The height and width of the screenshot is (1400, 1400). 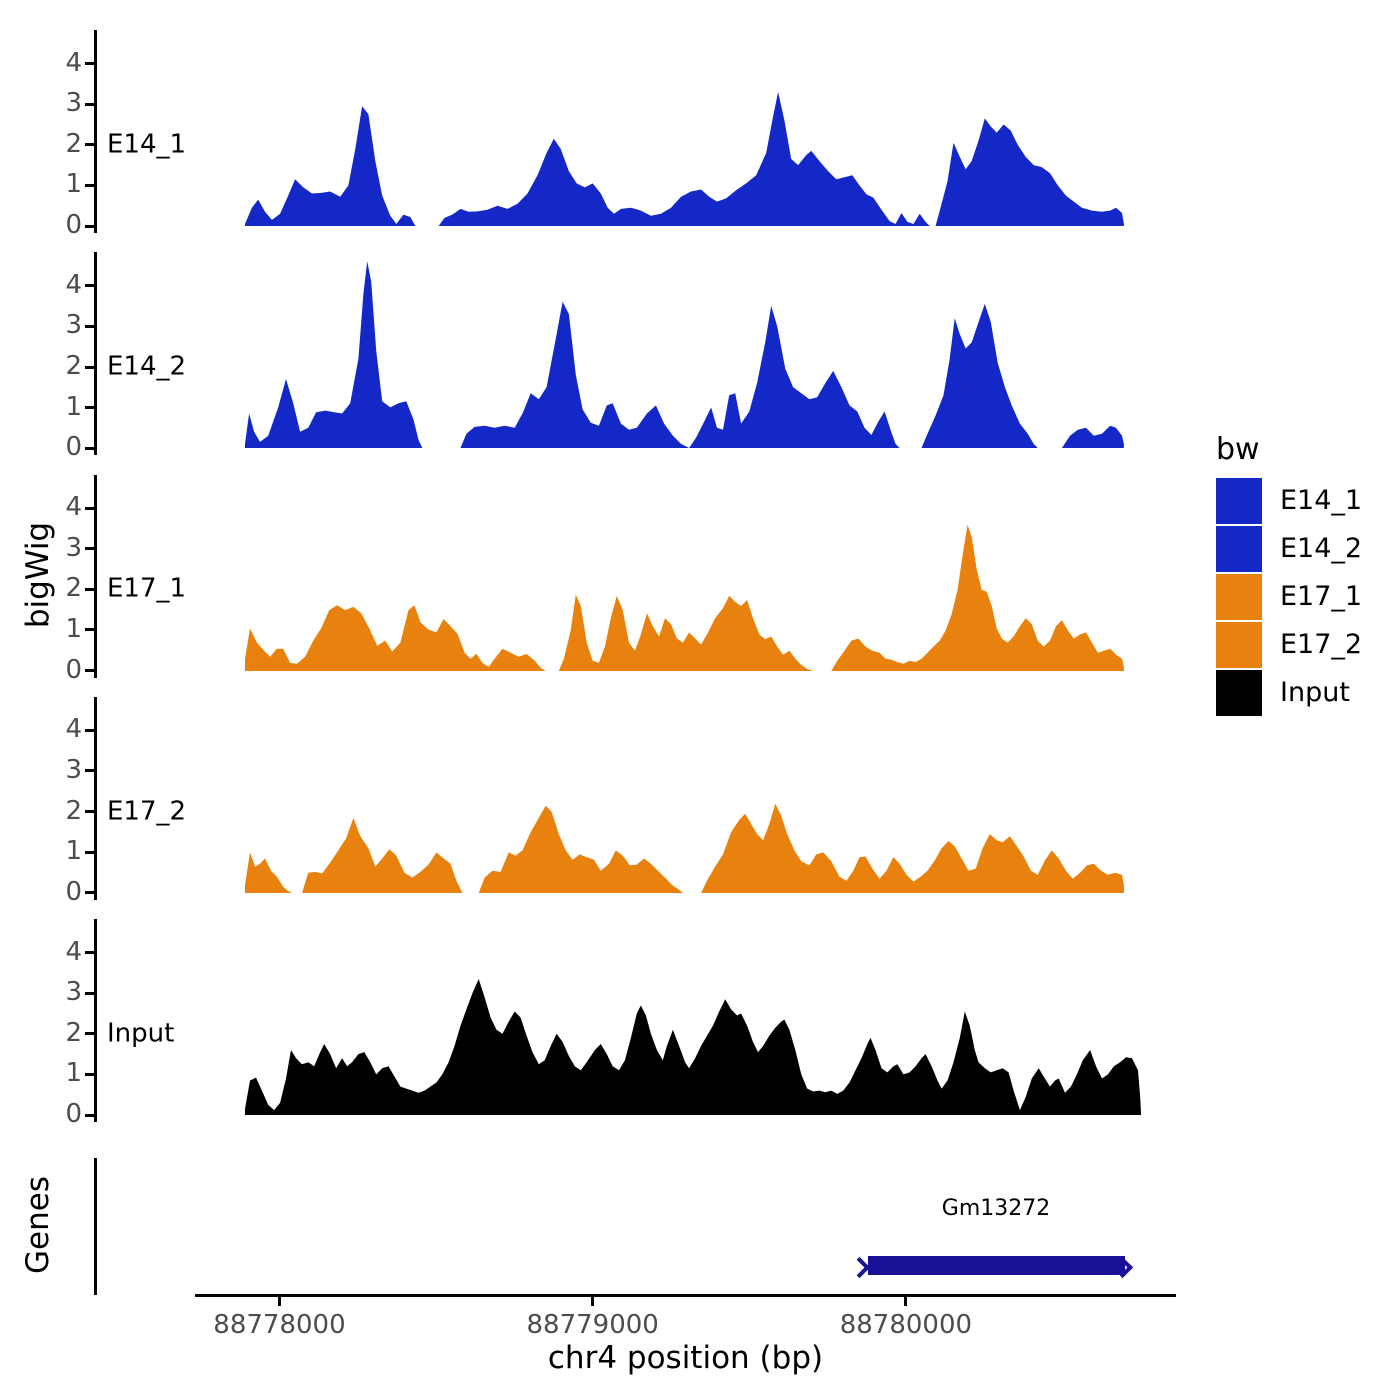 What do you see at coordinates (685, 1358) in the screenshot?
I see `x-axis-title: chr4 position (bp)` at bounding box center [685, 1358].